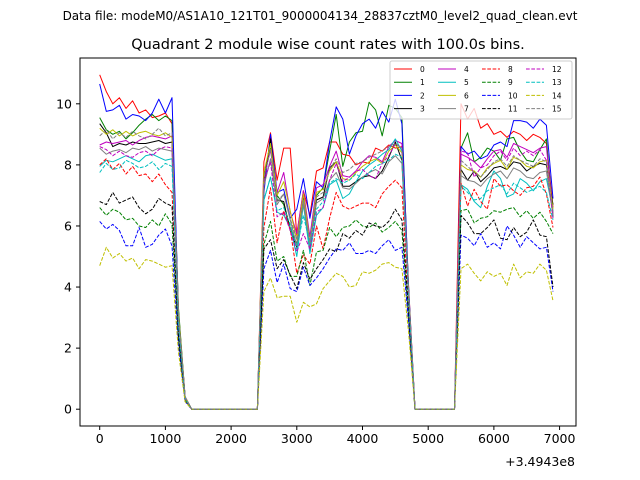 The height and width of the screenshot is (480, 640). What do you see at coordinates (297, 438) in the screenshot?
I see `x-tick-label: 3000` at bounding box center [297, 438].